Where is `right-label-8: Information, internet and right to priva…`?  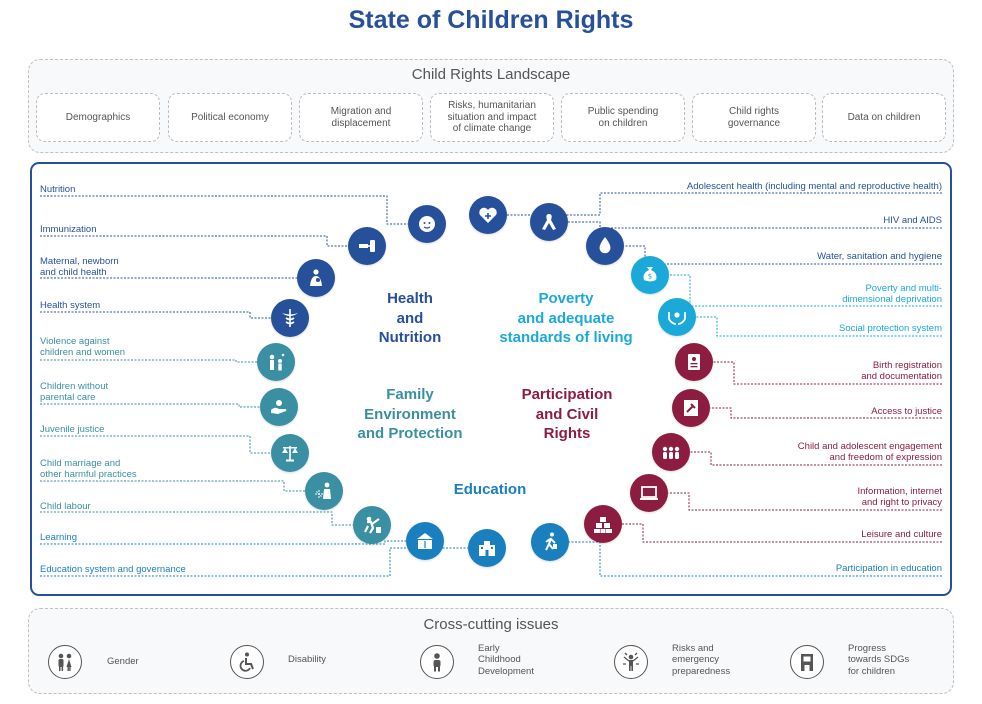 right-label-8: Information, internet and right to priva… is located at coordinates (900, 497).